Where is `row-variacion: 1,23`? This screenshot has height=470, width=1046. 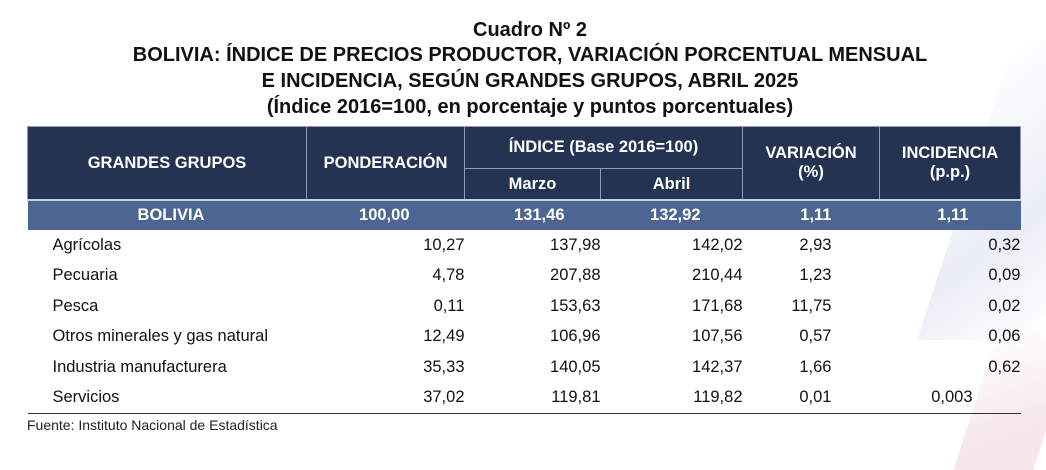 row-variacion: 1,23 is located at coordinates (815, 275).